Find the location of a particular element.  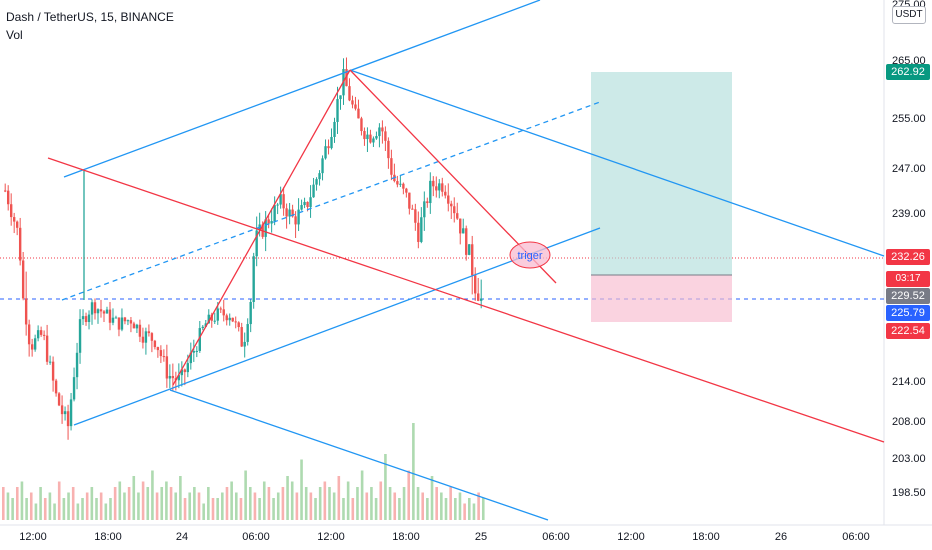

profit-zone is located at coordinates (661, 173).